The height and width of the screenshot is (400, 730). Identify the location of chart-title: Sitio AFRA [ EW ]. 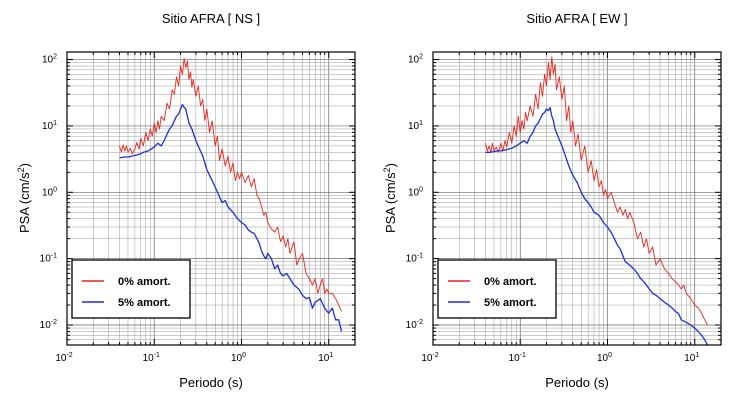
(576, 18).